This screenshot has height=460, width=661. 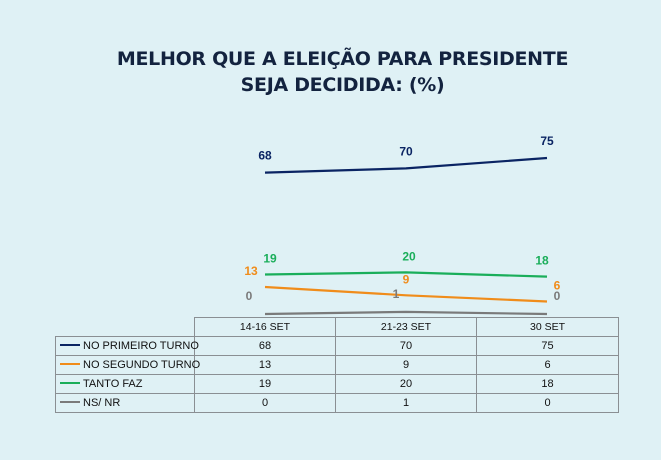 I want to click on data-label: 18, so click(x=542, y=261).